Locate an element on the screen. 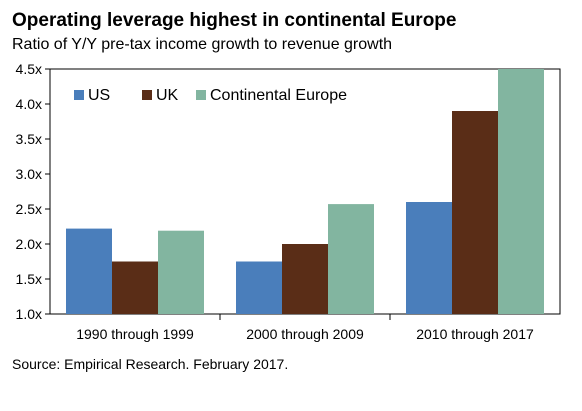  x-tick-label: 1990 through 1999 is located at coordinates (135, 334).